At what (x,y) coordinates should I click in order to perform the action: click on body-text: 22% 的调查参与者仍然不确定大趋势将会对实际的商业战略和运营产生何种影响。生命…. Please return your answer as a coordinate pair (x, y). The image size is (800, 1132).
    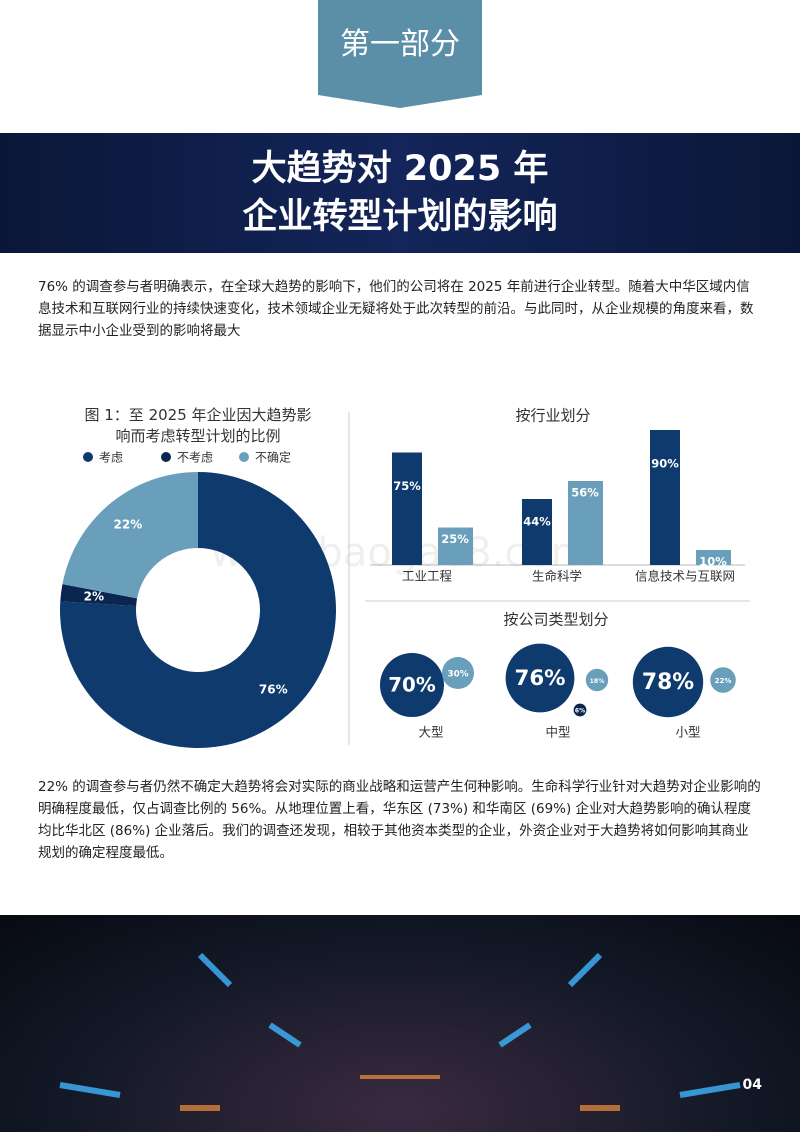
    Looking at the image, I should click on (399, 820).